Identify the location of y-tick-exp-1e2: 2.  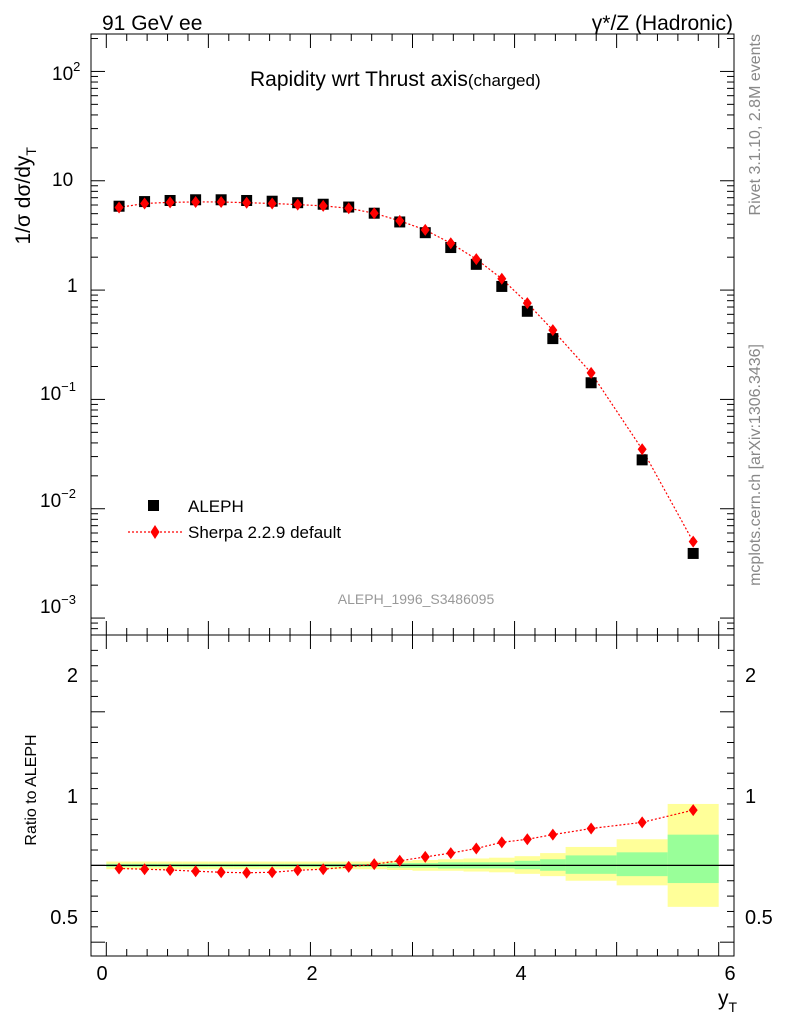
(76, 66).